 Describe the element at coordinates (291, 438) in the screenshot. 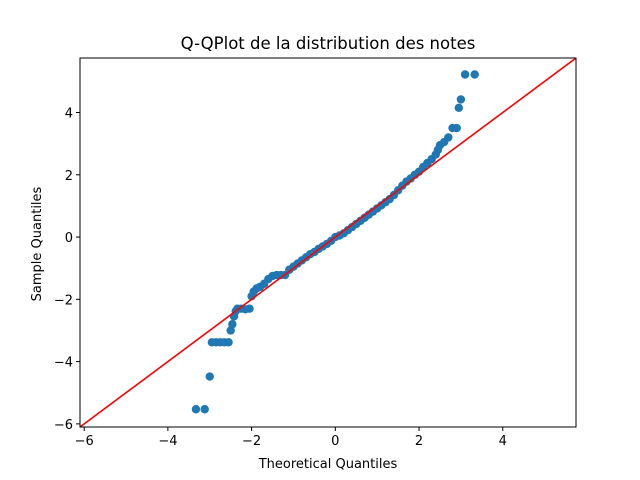

I see `x-axis-ticks: −6 −4 −2 0 2 4` at that location.